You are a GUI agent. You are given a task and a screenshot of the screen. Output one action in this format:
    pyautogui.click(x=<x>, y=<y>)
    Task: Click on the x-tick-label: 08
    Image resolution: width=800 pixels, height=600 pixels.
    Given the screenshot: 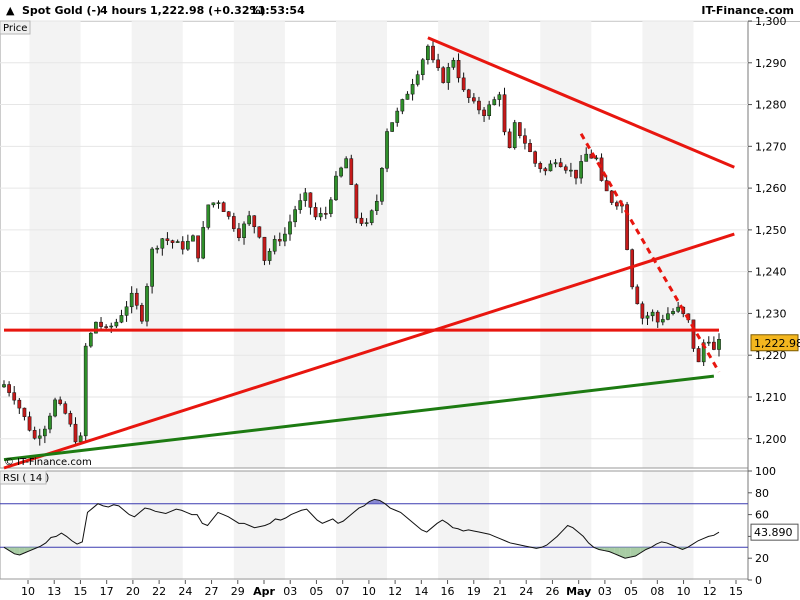 What is the action you would take?
    pyautogui.click(x=657, y=591)
    